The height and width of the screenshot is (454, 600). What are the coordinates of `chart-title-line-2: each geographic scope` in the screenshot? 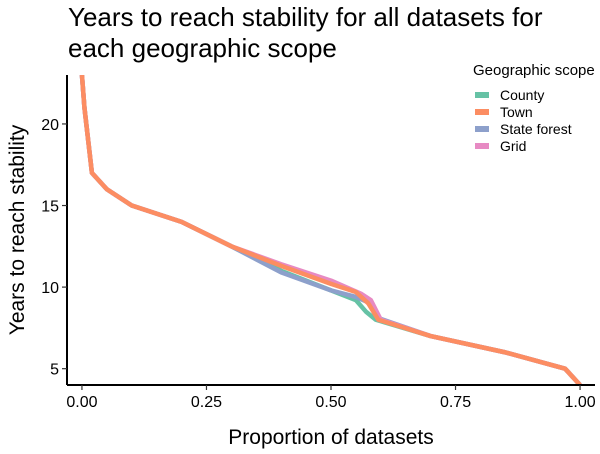 It's located at (202, 48).